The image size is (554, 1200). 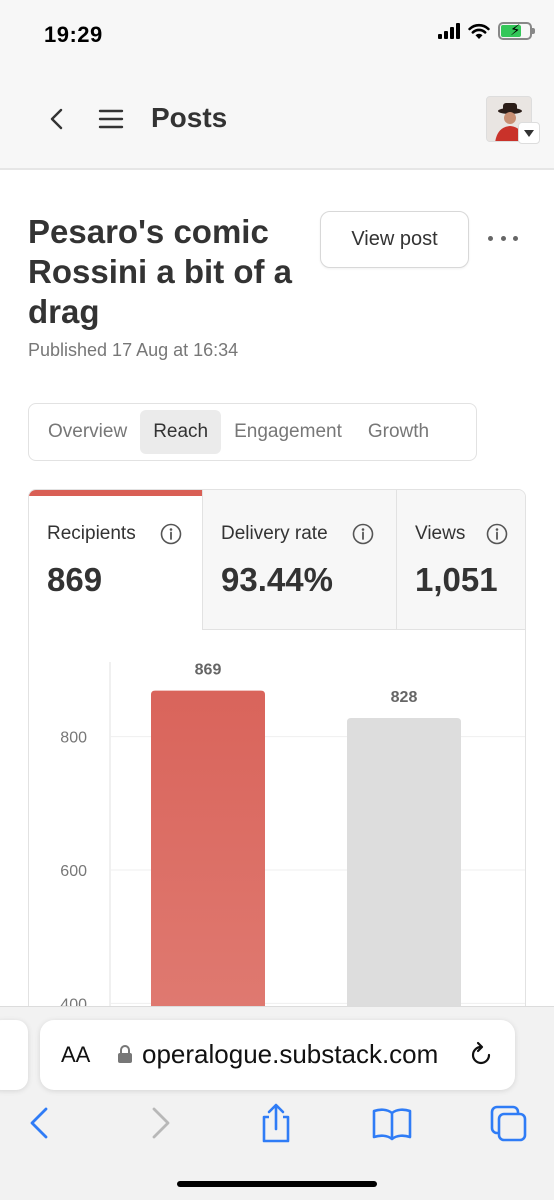 I want to click on status-time: 19:29, so click(x=73, y=34).